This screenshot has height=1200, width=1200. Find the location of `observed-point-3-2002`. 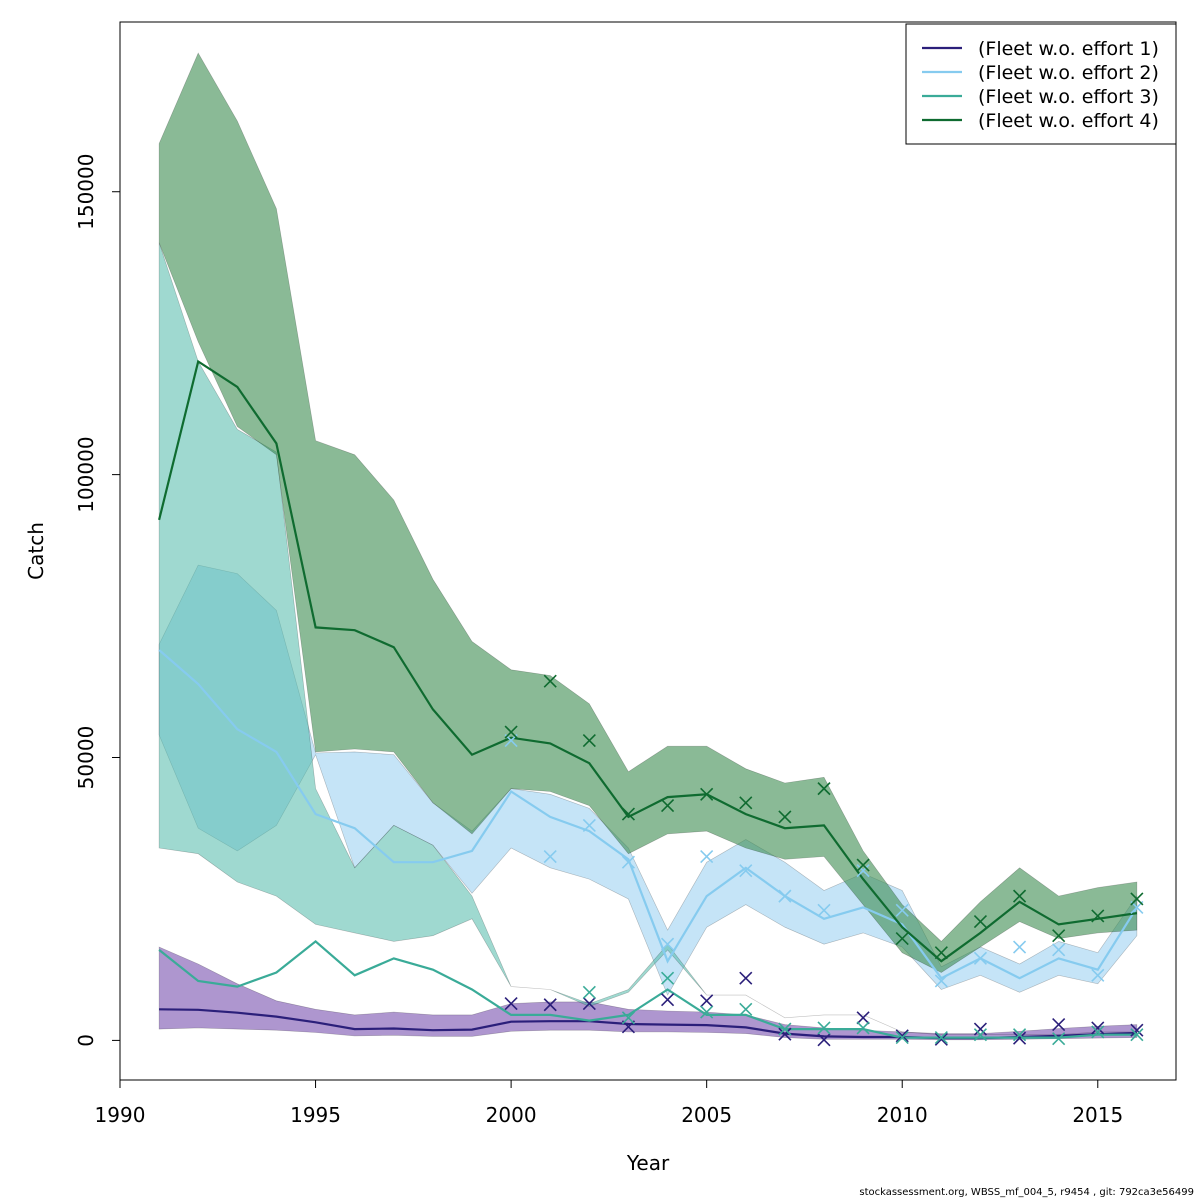

observed-point-3-2002 is located at coordinates (589, 992).